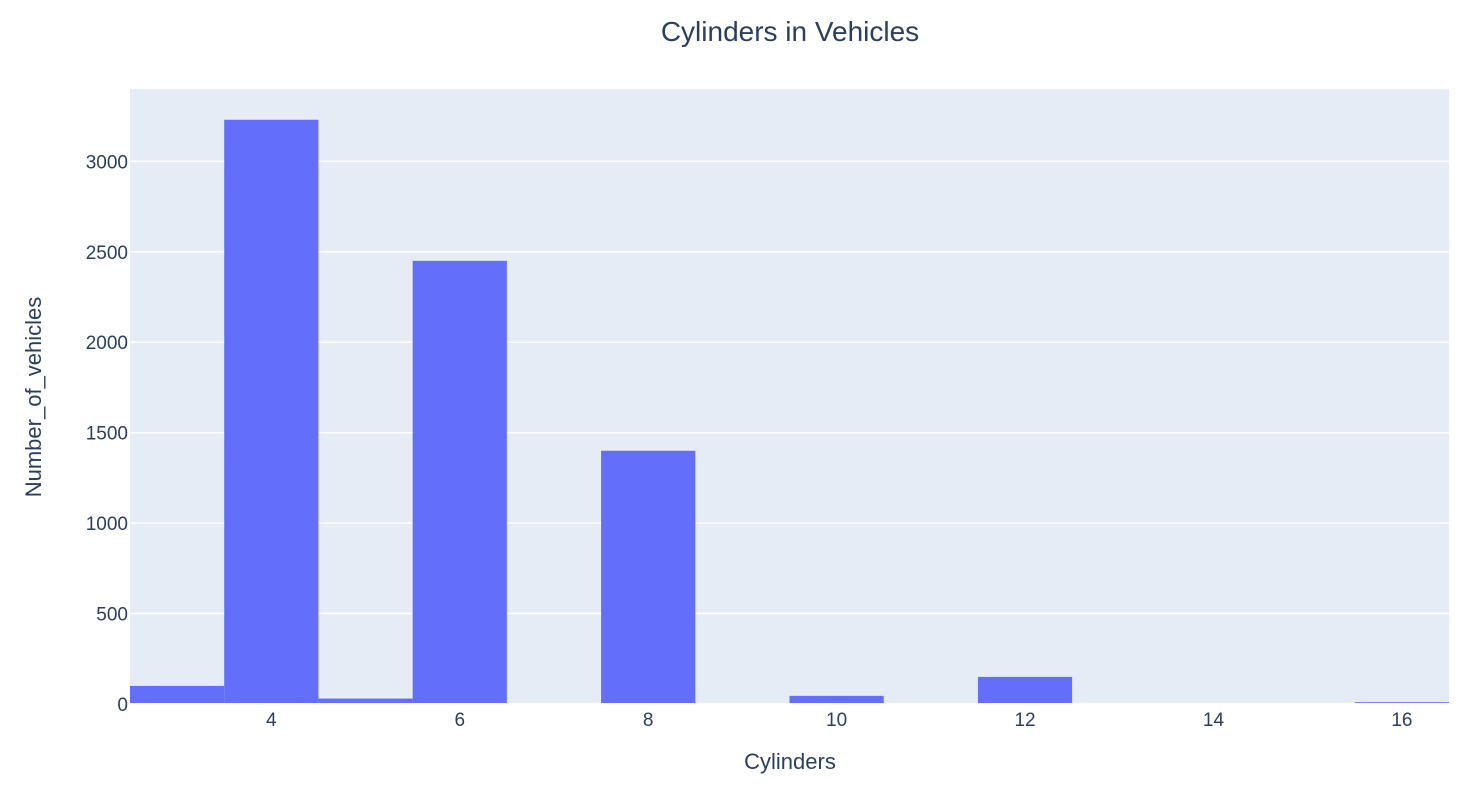 The width and height of the screenshot is (1474, 798). Describe the element at coordinates (271, 720) in the screenshot. I see `x-tick-label: 4` at that location.